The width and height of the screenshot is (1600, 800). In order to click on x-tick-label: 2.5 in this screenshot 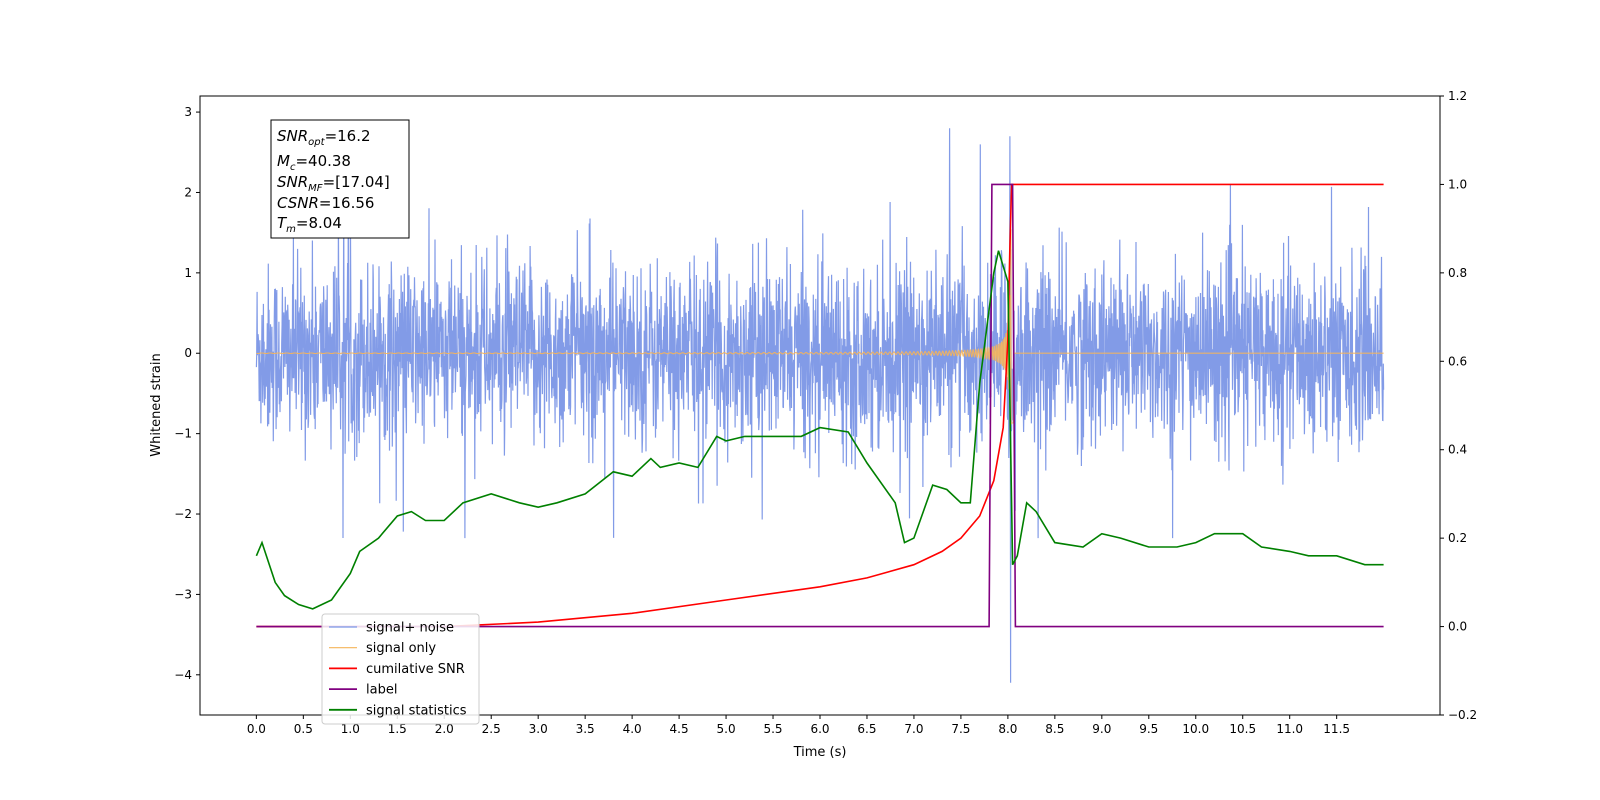, I will do `click(491, 729)`.